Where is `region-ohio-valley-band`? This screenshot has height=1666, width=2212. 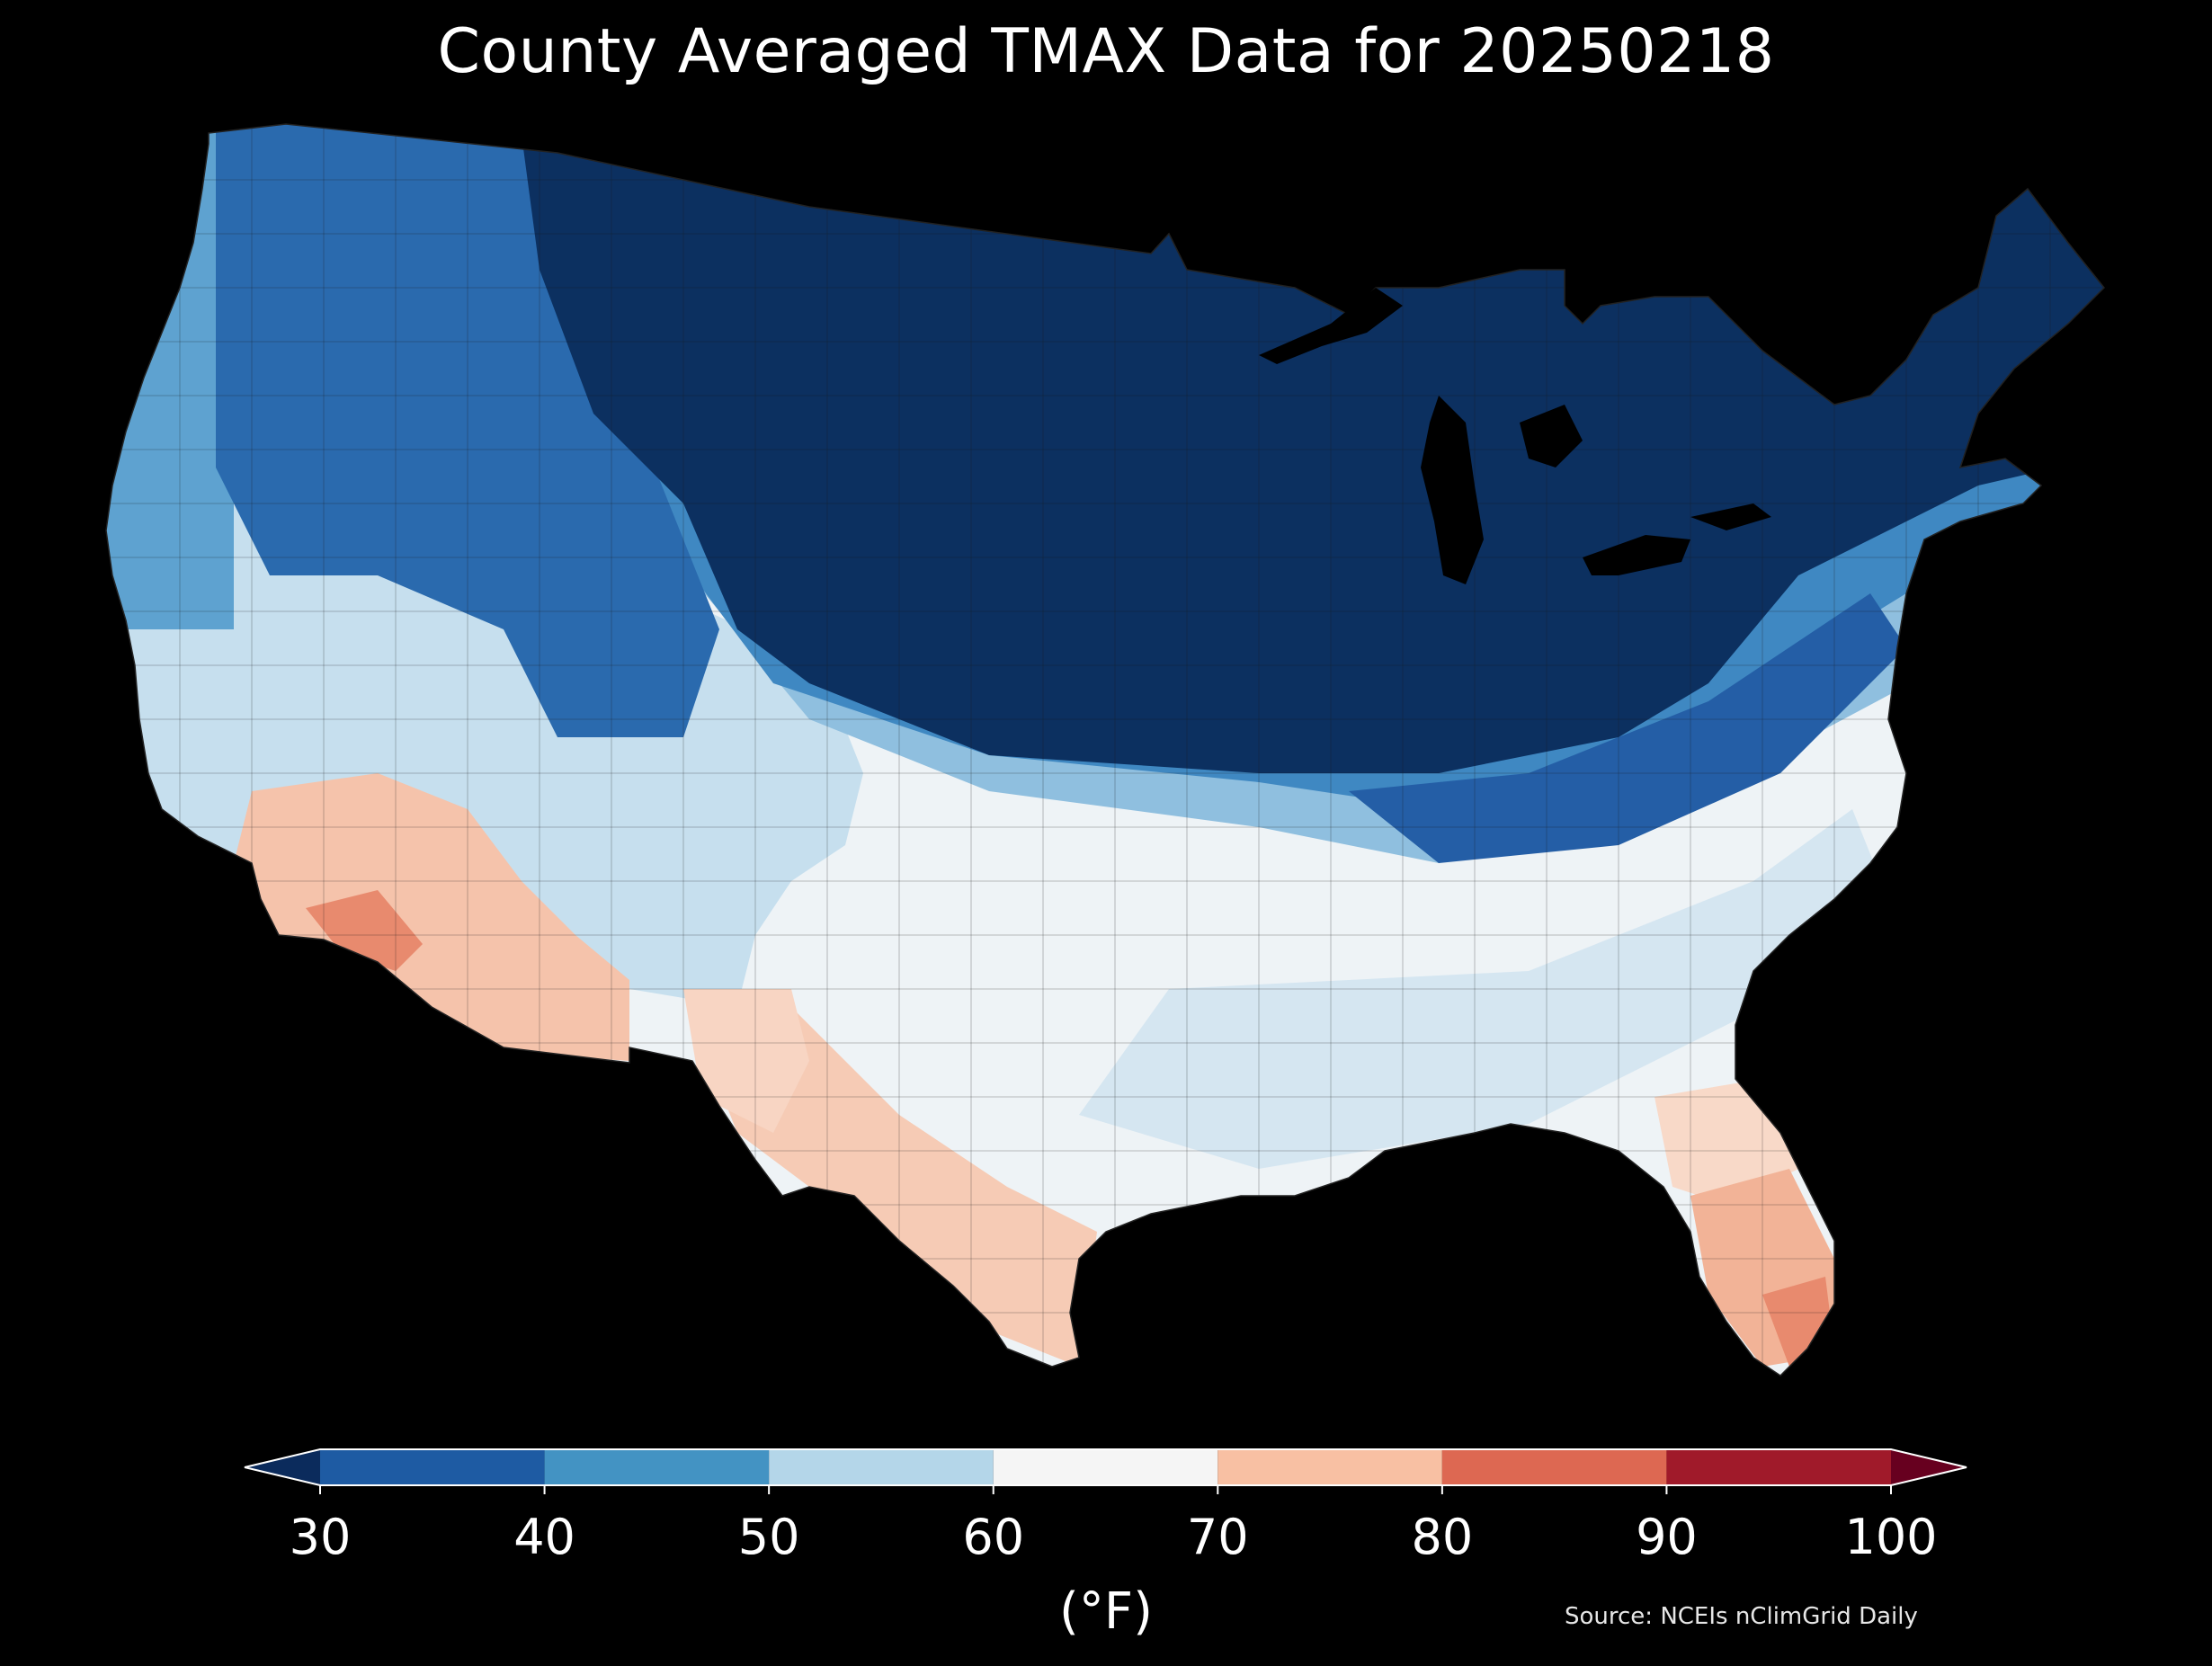 region-ohio-valley-band is located at coordinates (1627, 728).